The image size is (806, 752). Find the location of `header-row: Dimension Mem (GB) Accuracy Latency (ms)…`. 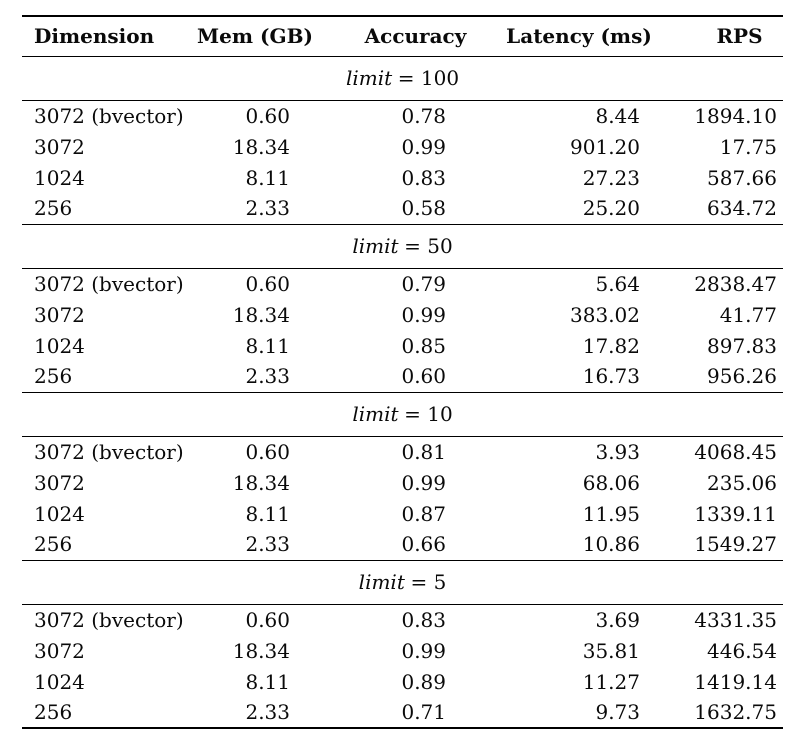

header-row: Dimension Mem (GB) Accuracy Latency (ms)… is located at coordinates (402, 36).